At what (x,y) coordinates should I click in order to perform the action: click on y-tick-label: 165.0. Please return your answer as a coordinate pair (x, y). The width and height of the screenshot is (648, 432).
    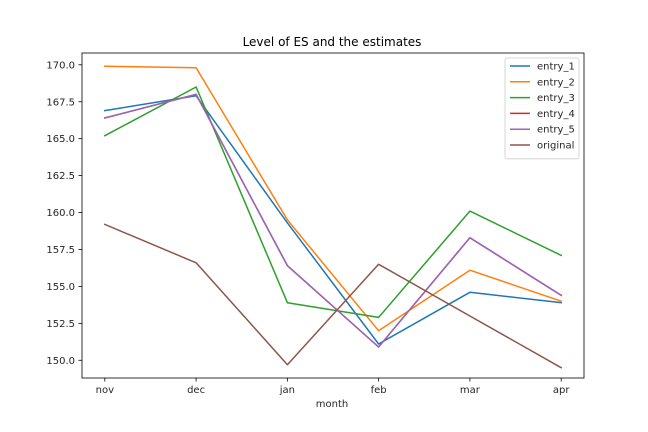
    Looking at the image, I should click on (60, 139).